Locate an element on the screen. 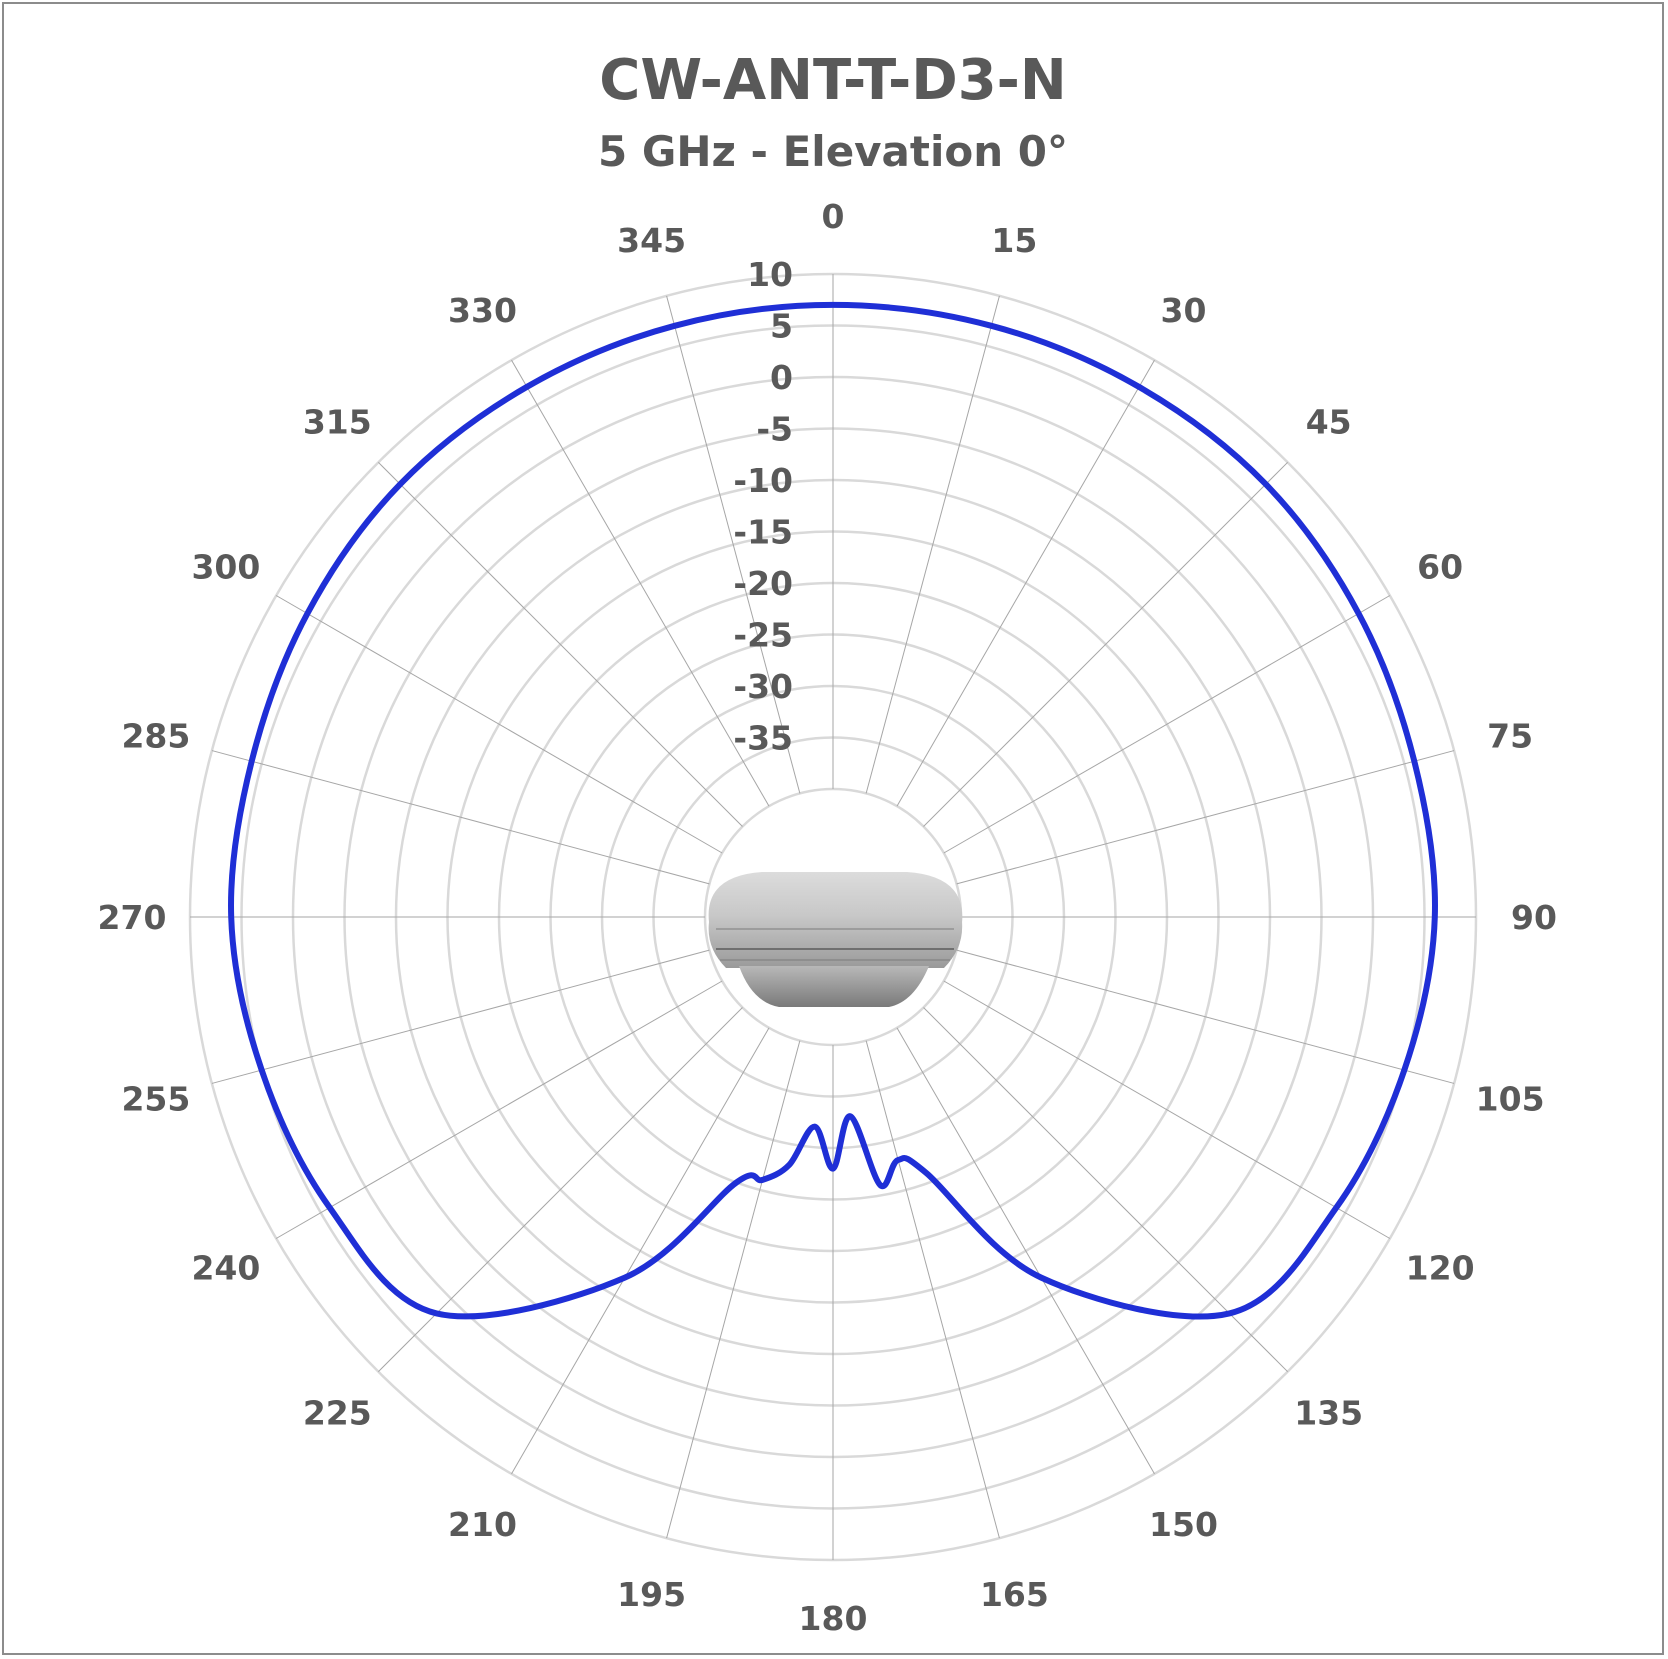  radial-label: -30 is located at coordinates (763, 686).